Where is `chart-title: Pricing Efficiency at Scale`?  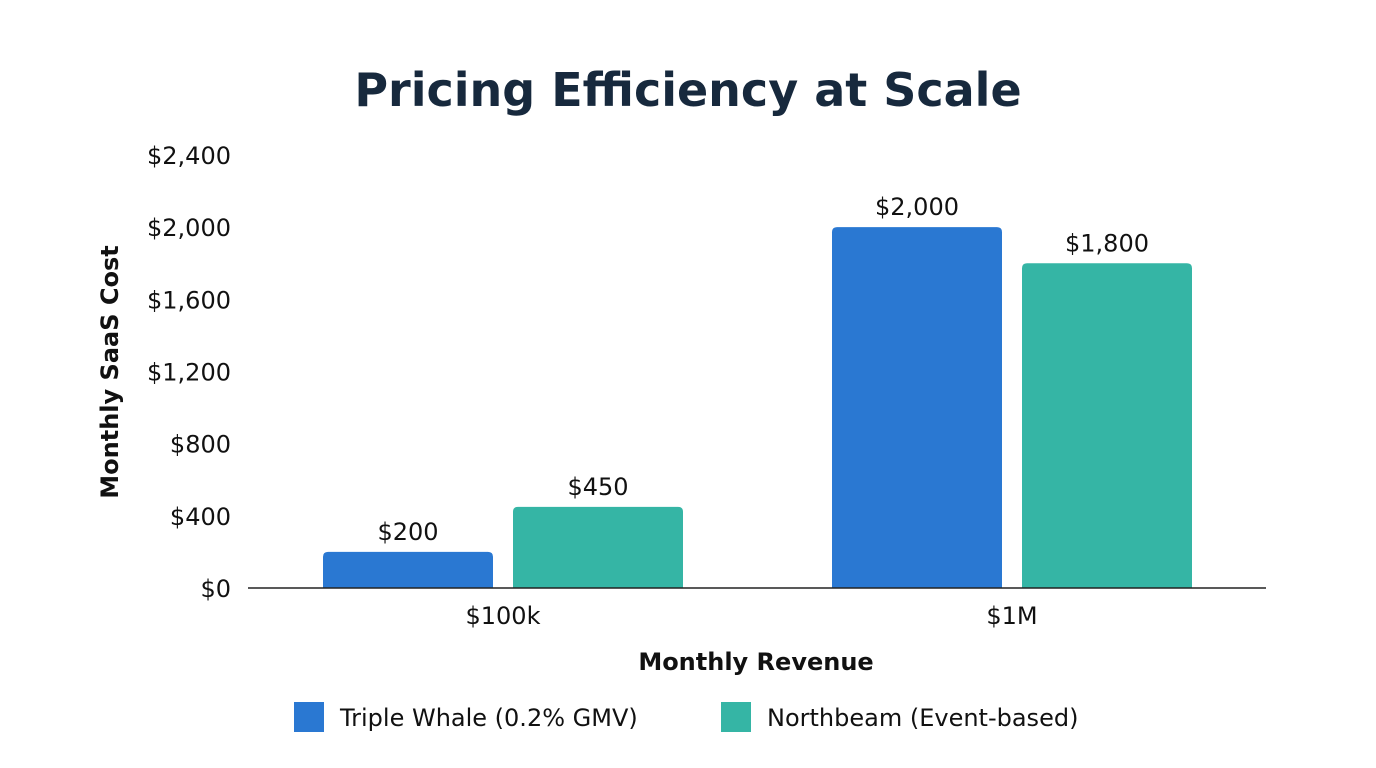
chart-title: Pricing Efficiency at Scale is located at coordinates (687, 90).